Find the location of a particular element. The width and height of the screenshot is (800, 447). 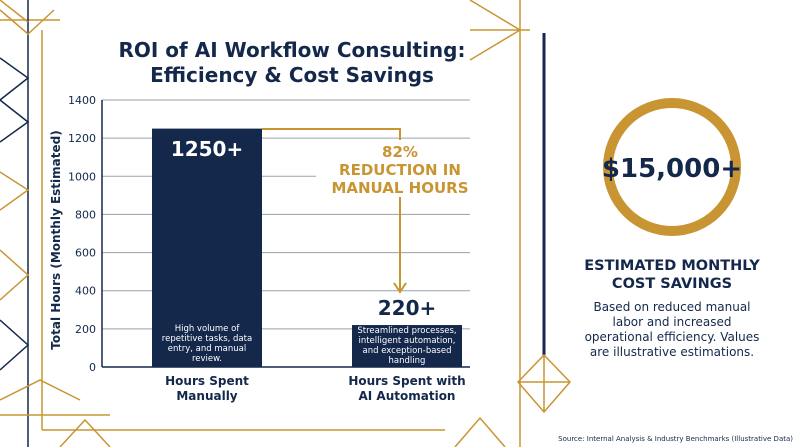

savings-ring is located at coordinates (672, 167).